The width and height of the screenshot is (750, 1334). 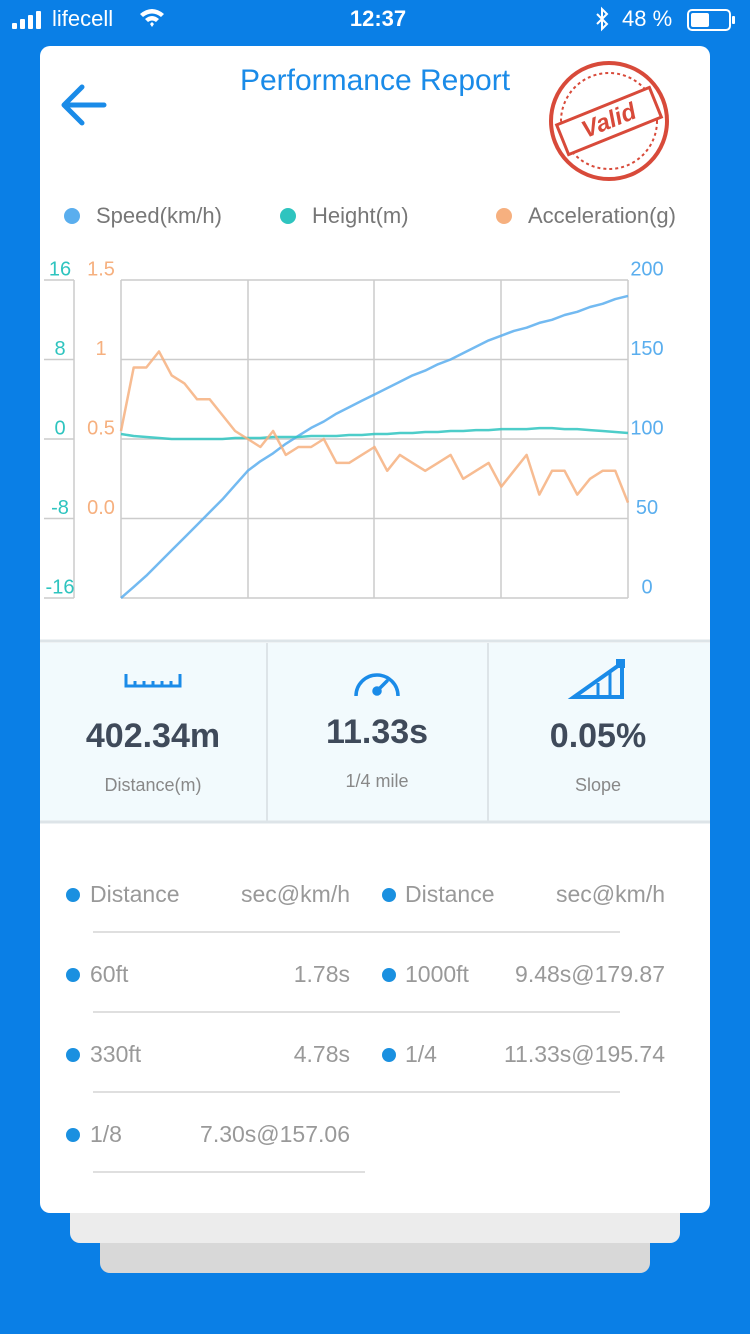 I want to click on status-bar: lifecell 12:37 48 %, so click(x=373, y=19).